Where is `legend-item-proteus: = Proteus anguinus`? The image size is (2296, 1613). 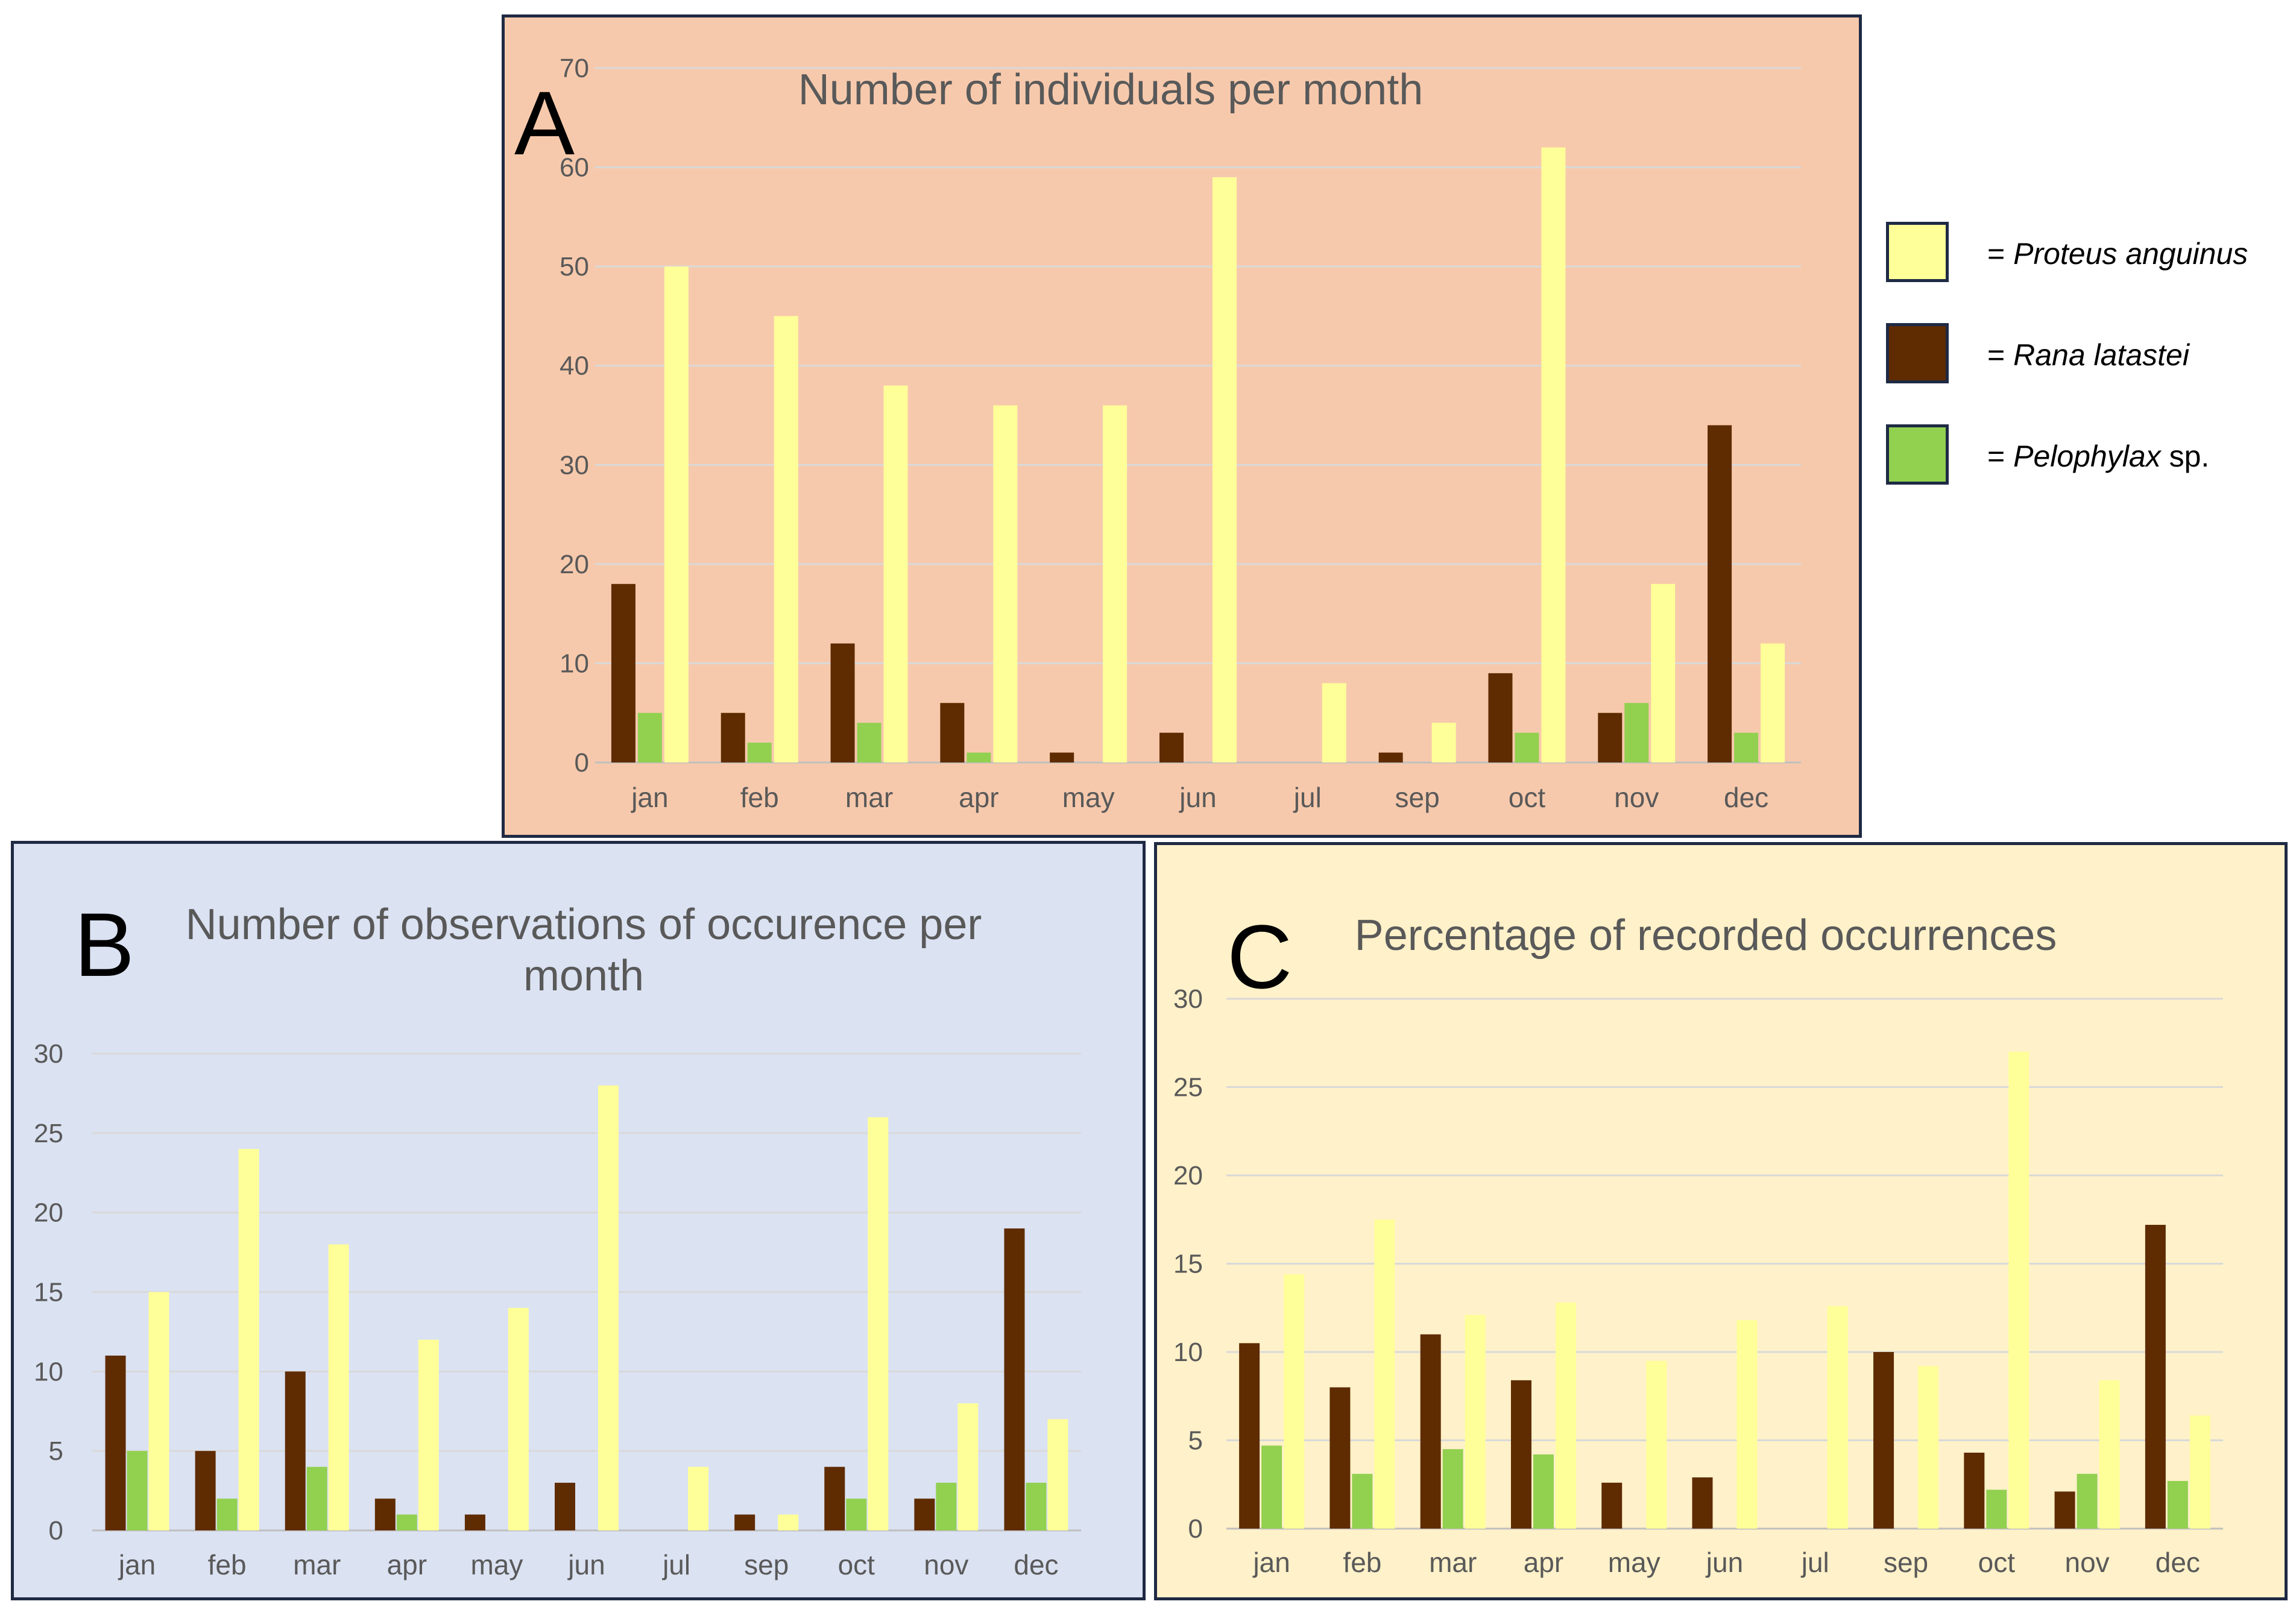 legend-item-proteus: = Proteus anguinus is located at coordinates (2085, 252).